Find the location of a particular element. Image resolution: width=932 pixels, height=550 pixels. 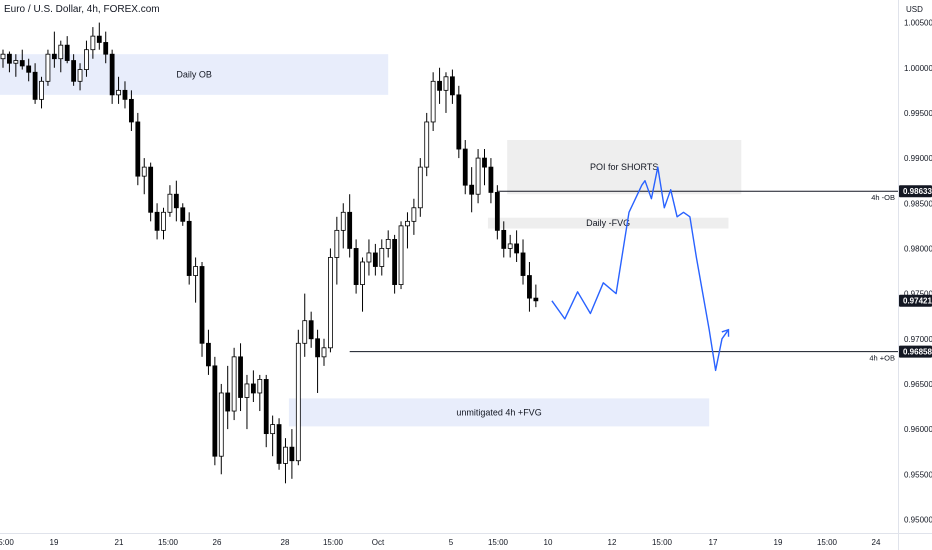

zone-label: POI for SHORTS is located at coordinates (624, 167).